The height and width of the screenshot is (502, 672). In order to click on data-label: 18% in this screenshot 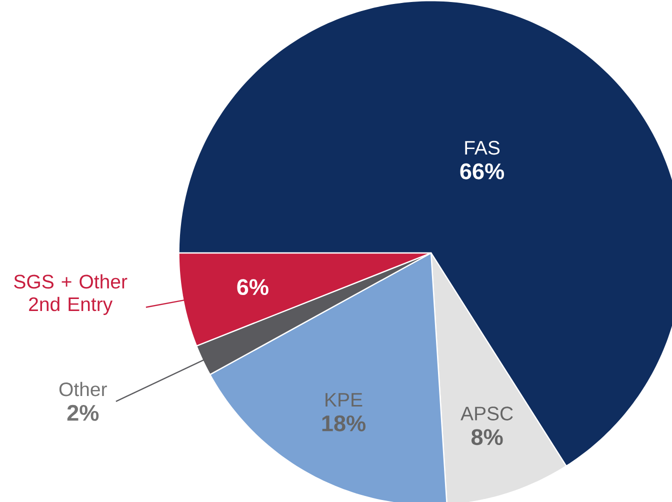, I will do `click(344, 423)`.